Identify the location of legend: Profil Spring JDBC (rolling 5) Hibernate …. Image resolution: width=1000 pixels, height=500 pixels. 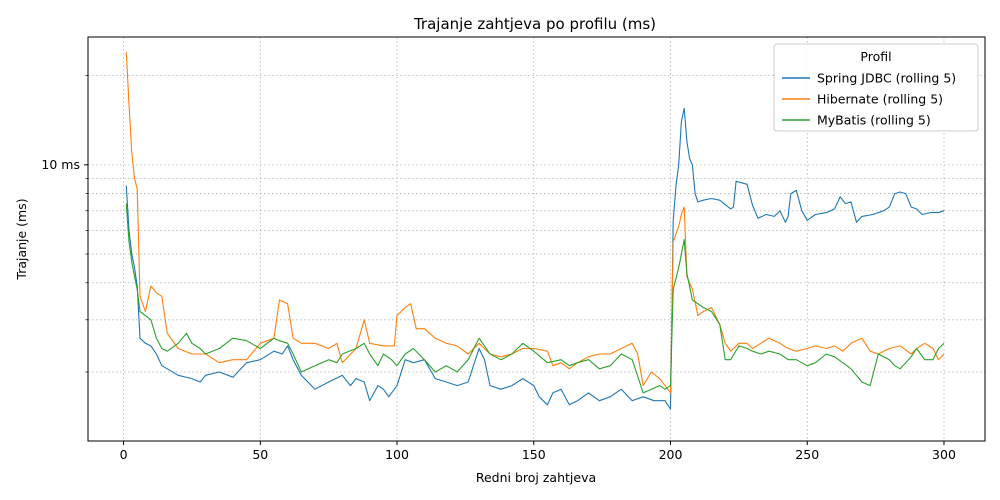
(876, 87).